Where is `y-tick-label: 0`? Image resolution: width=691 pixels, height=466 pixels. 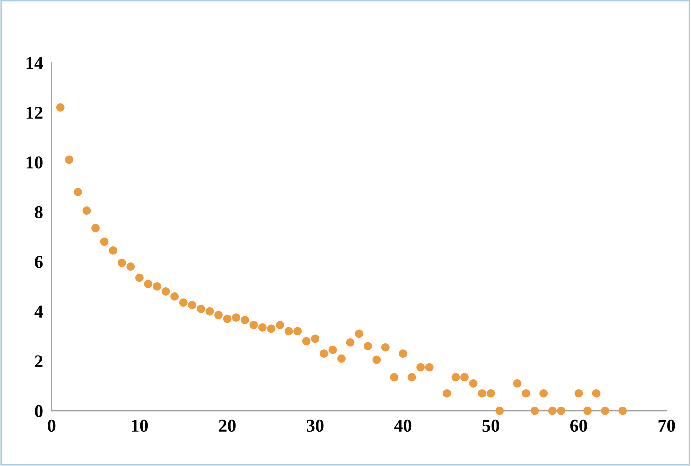
y-tick-label: 0 is located at coordinates (39, 411).